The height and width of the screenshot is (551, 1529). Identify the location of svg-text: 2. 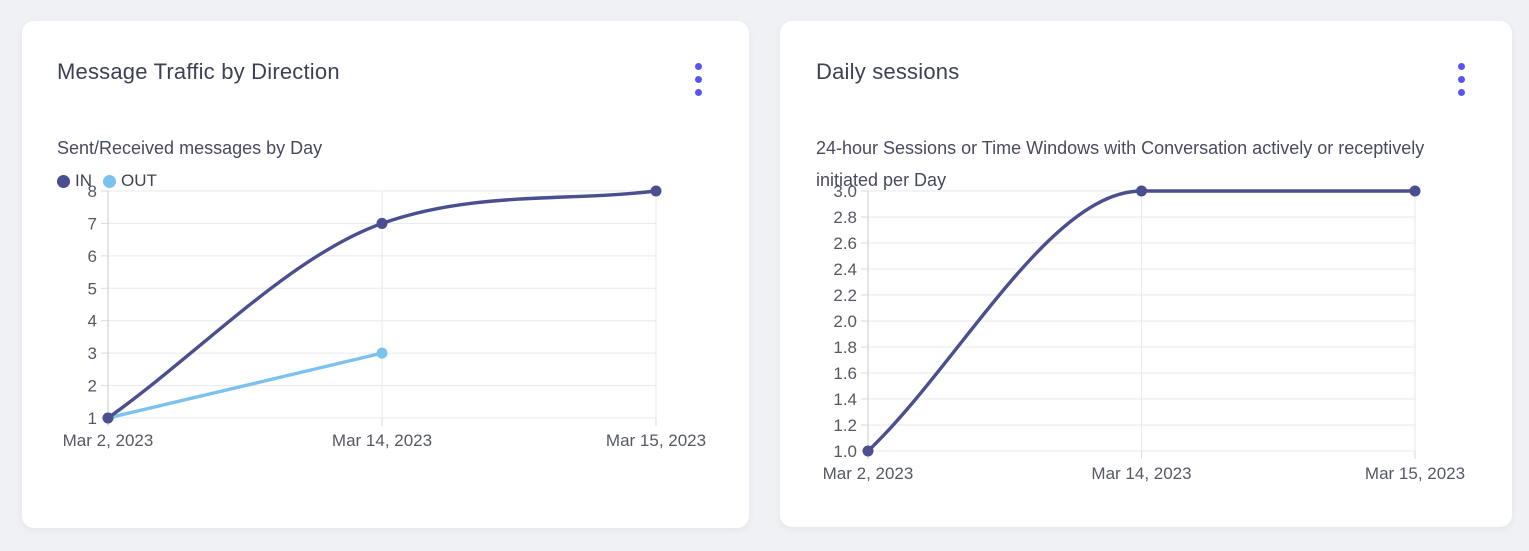
(92, 386).